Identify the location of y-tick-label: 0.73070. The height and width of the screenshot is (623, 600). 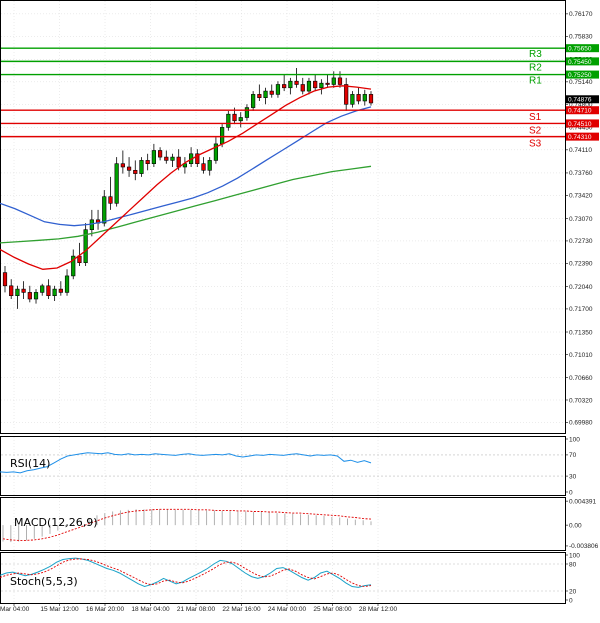
(581, 219).